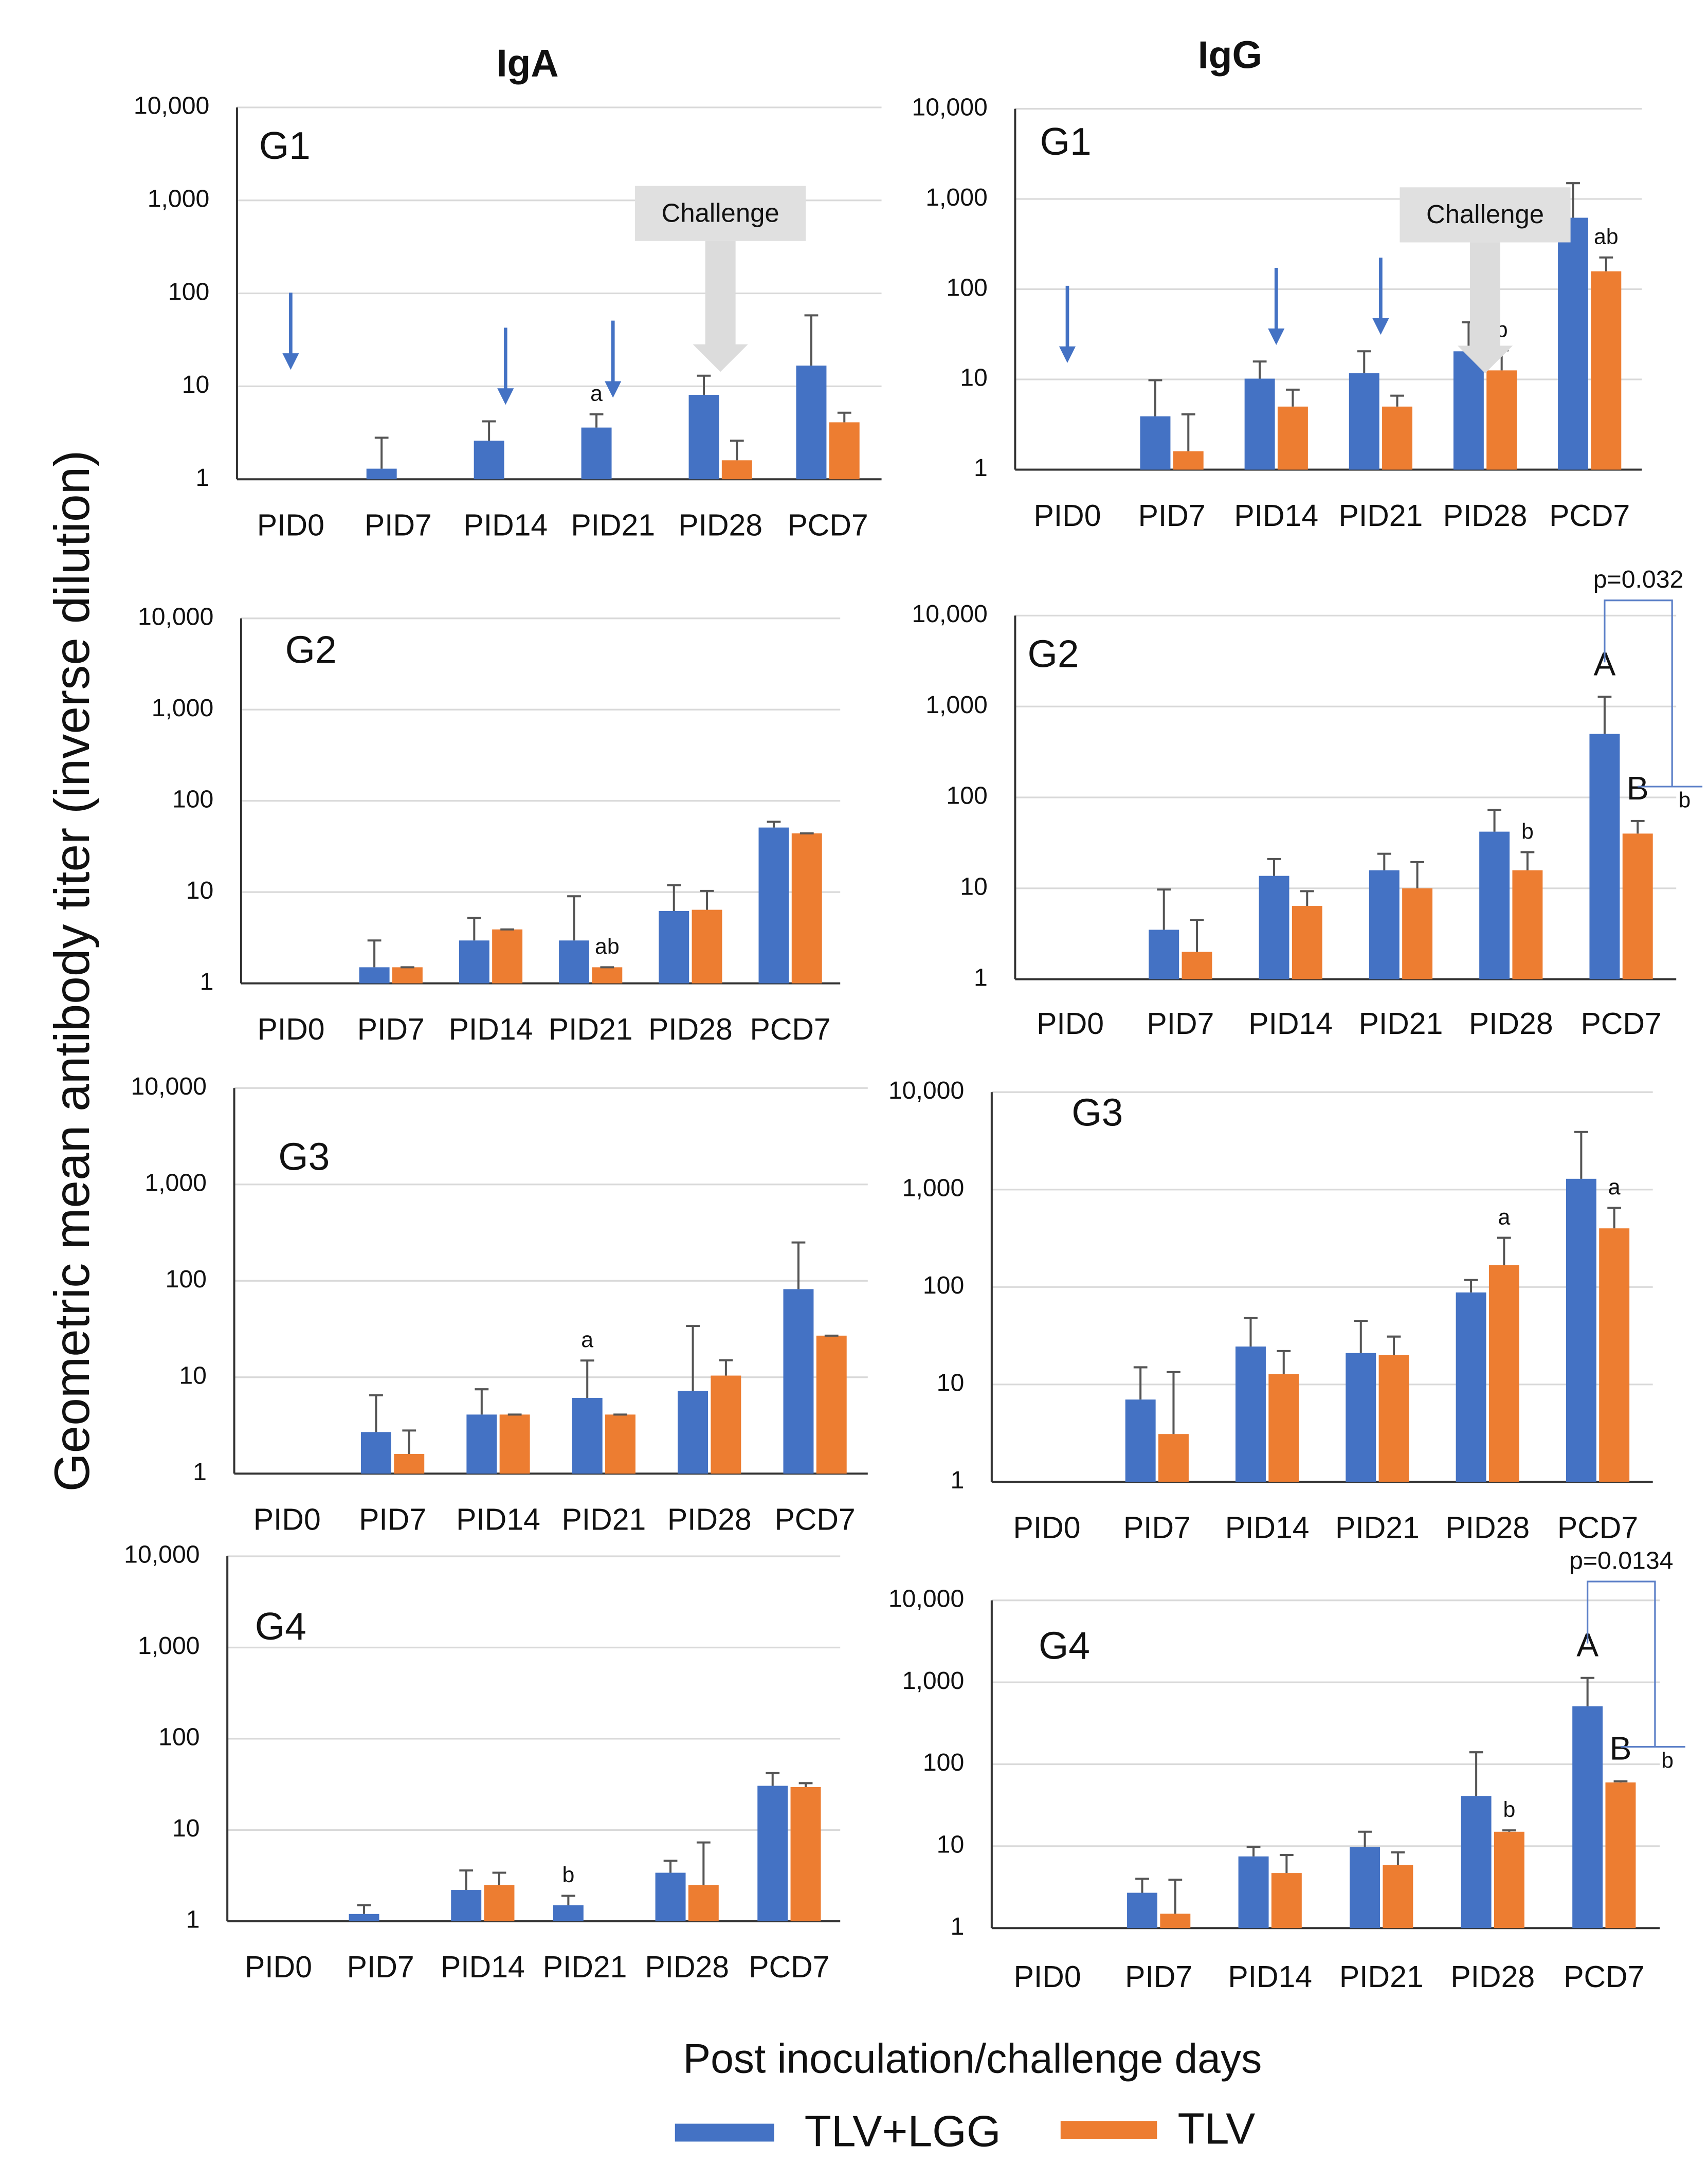  What do you see at coordinates (1067, 354) in the screenshot?
I see `inoculation-arrow-head` at bounding box center [1067, 354].